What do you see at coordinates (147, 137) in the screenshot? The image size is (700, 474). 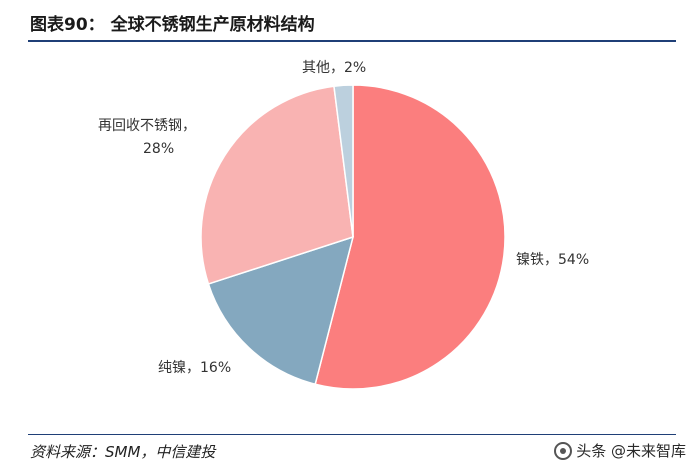 I see `pie-label-3: 再回收不锈钢， 28%` at bounding box center [147, 137].